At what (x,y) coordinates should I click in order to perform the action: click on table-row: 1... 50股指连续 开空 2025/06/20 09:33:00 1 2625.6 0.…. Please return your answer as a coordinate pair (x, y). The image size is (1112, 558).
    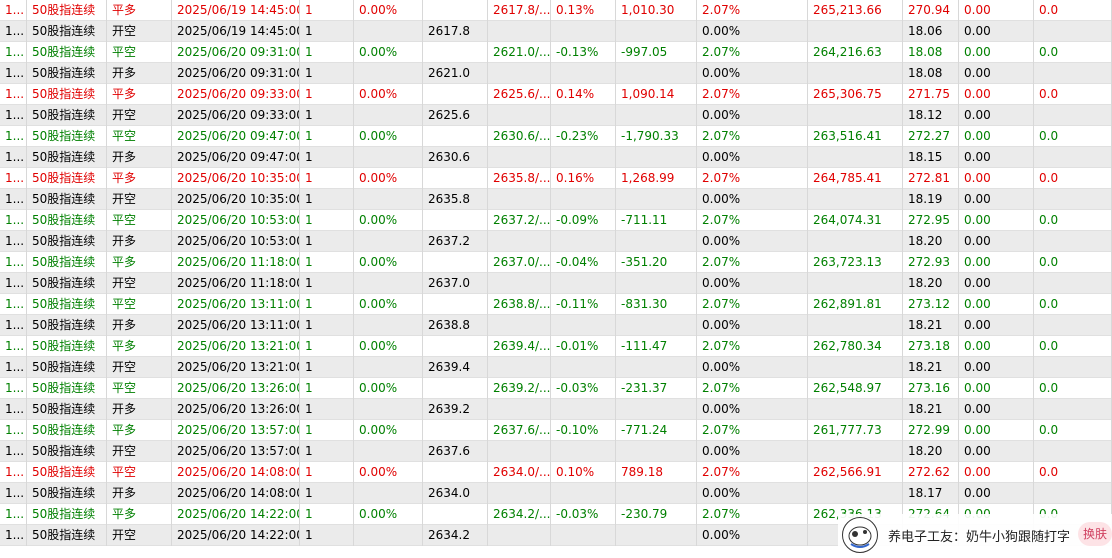
    Looking at the image, I should click on (556, 115).